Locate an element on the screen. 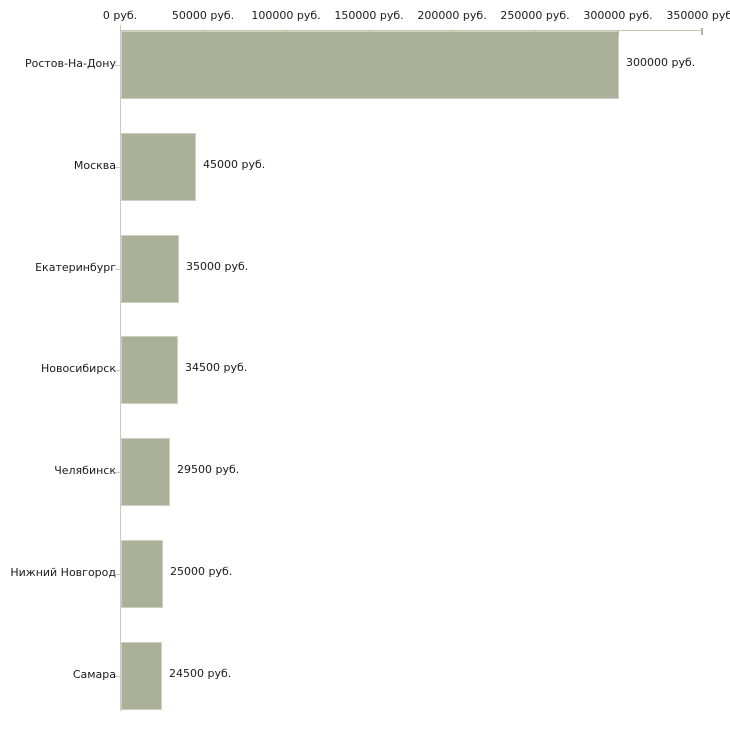 The image size is (730, 730). value-label: 35000 руб. is located at coordinates (217, 266).